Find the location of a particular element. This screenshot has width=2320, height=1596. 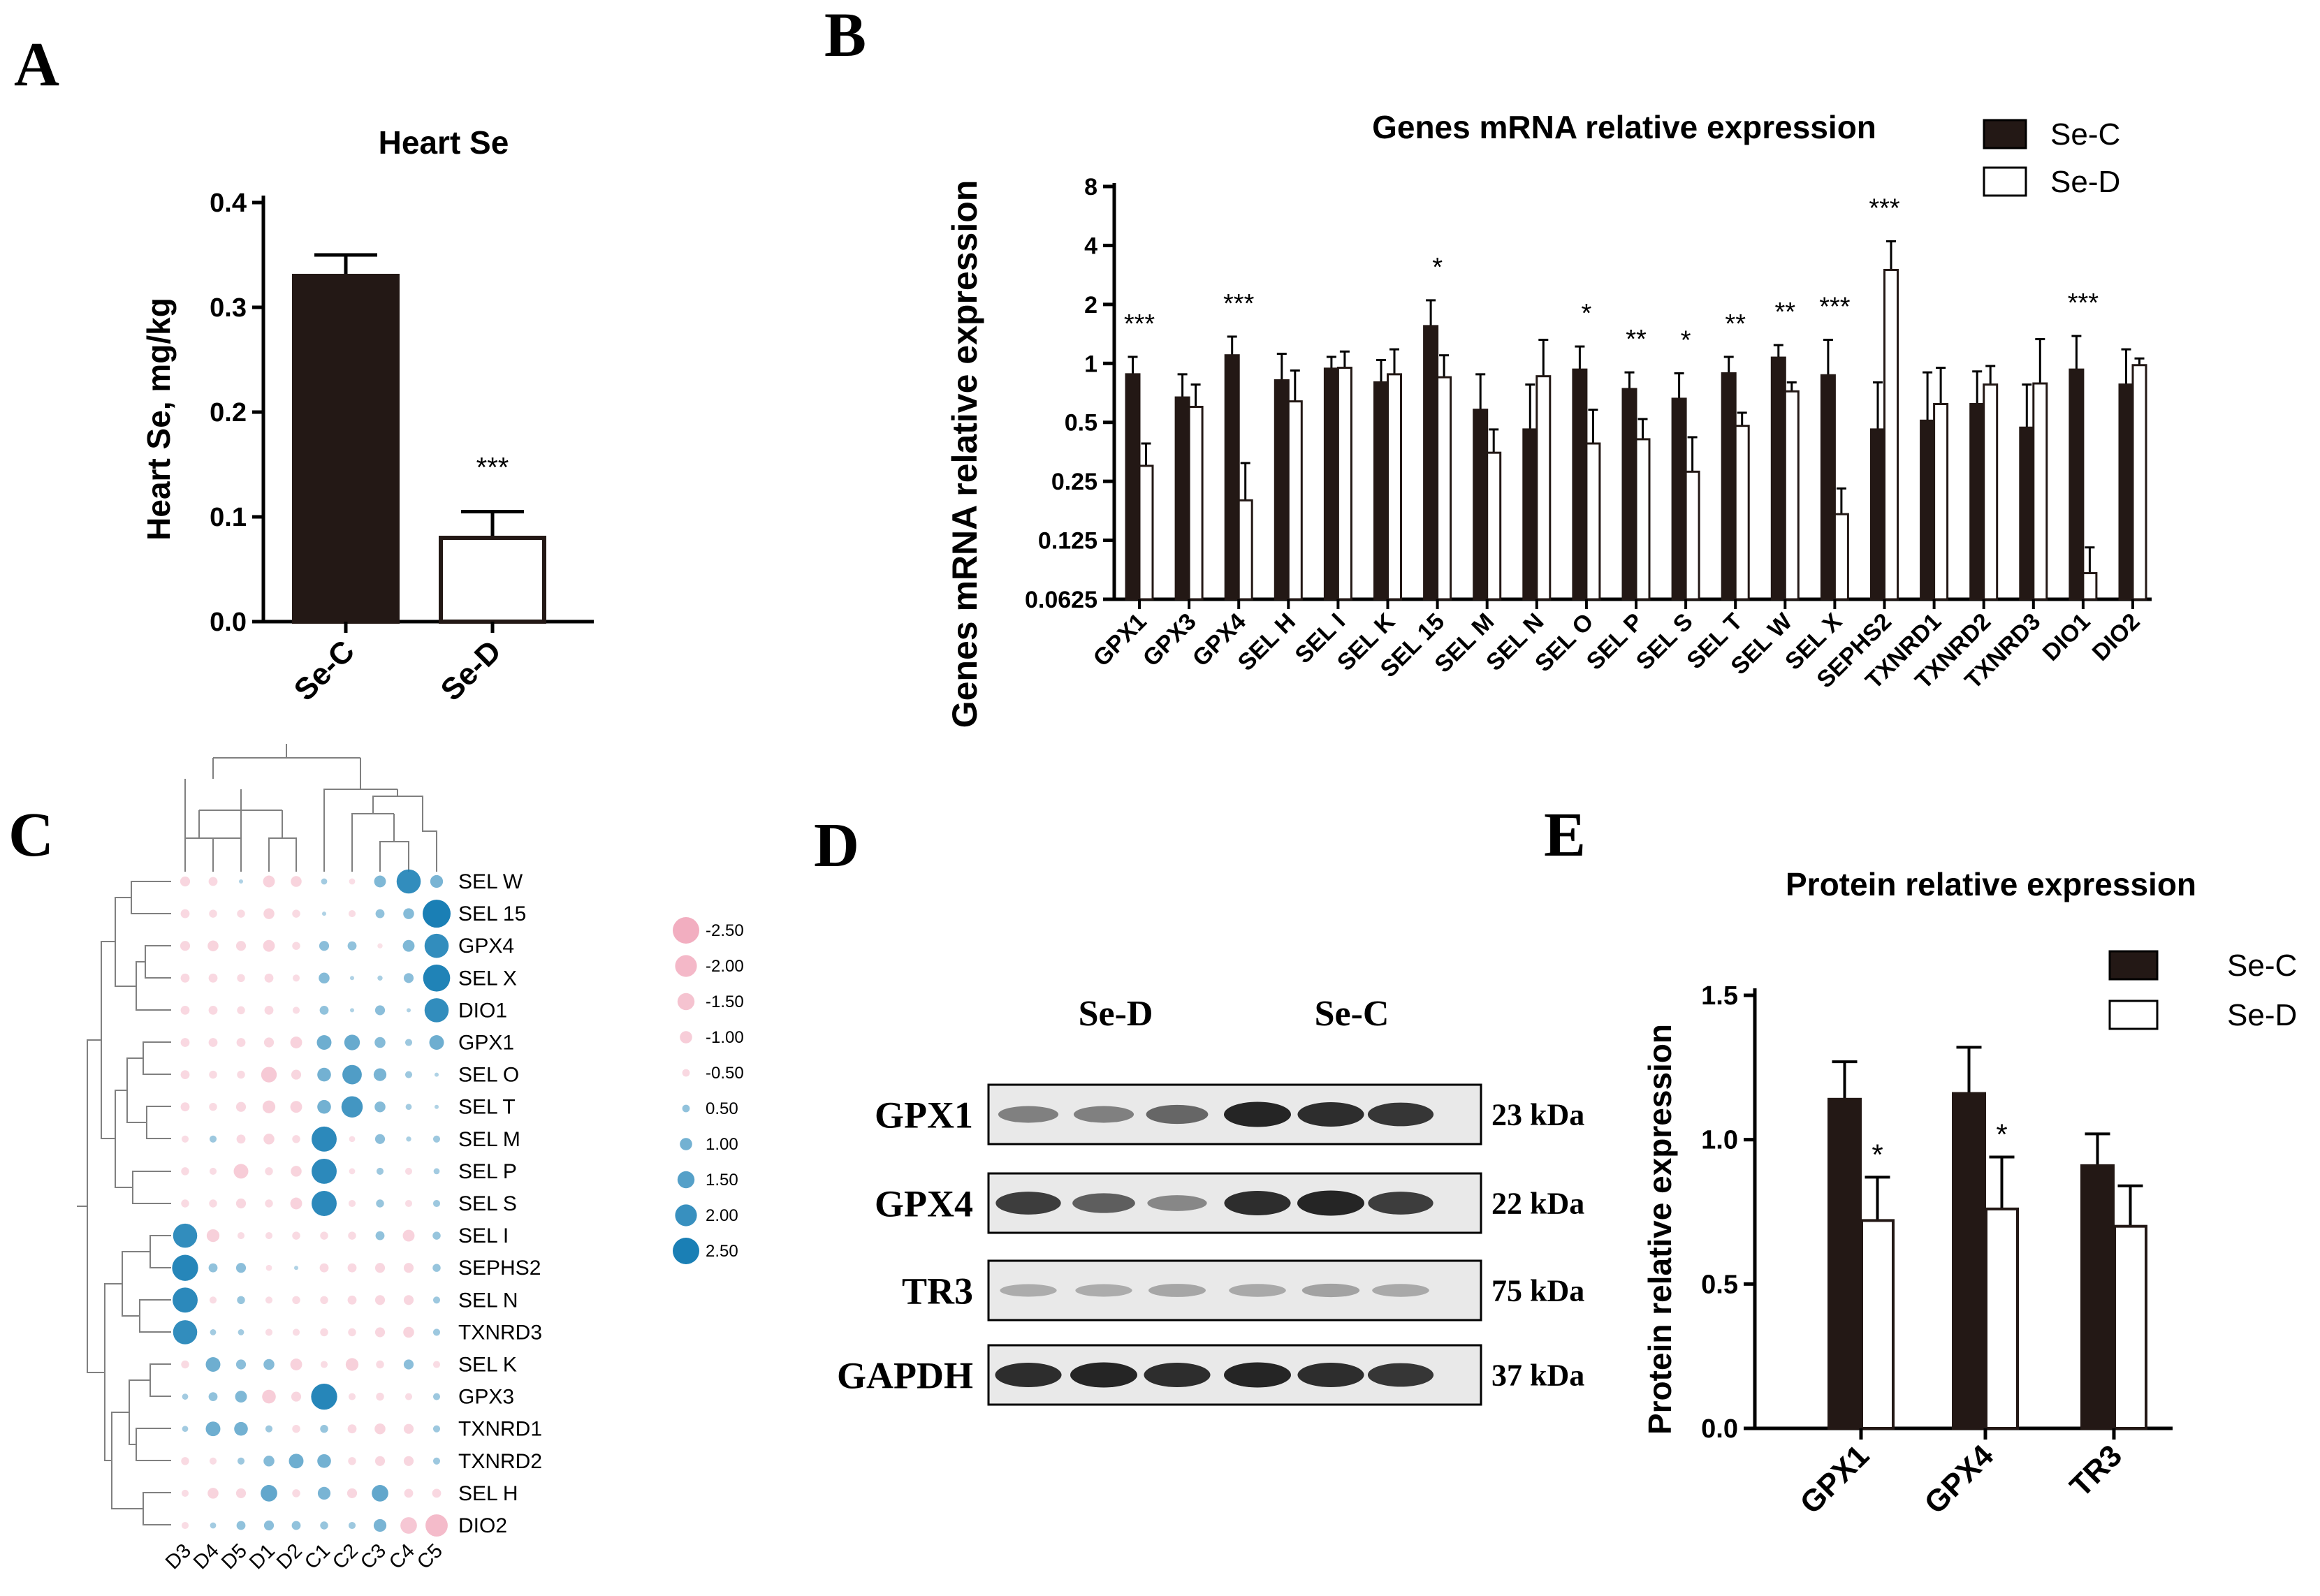

bar-gpx3-se-c is located at coordinates (1182, 498).